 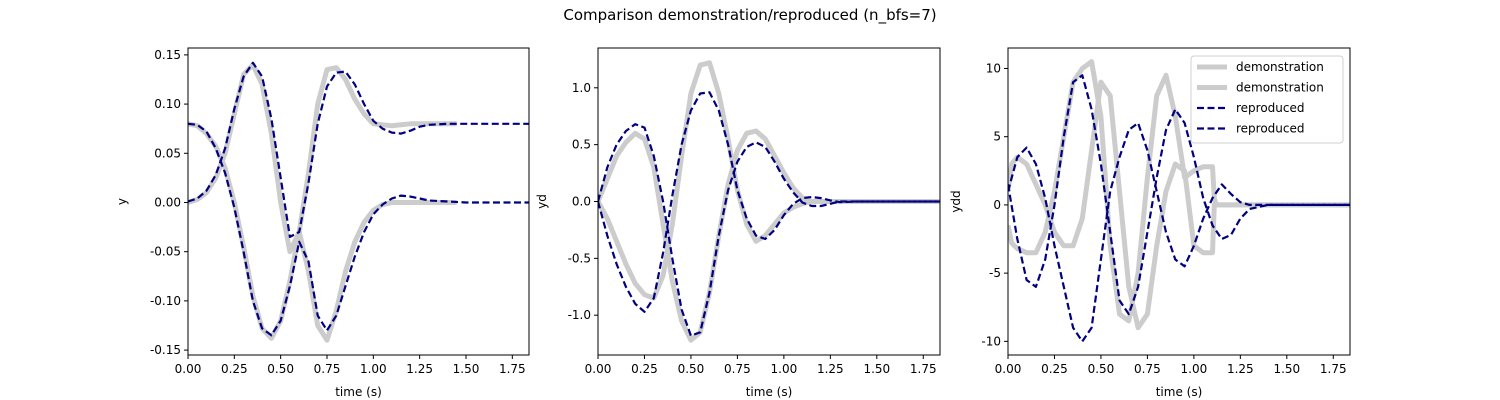 What do you see at coordinates (579, 258) in the screenshot?
I see `y-tick-label: -0.5` at bounding box center [579, 258].